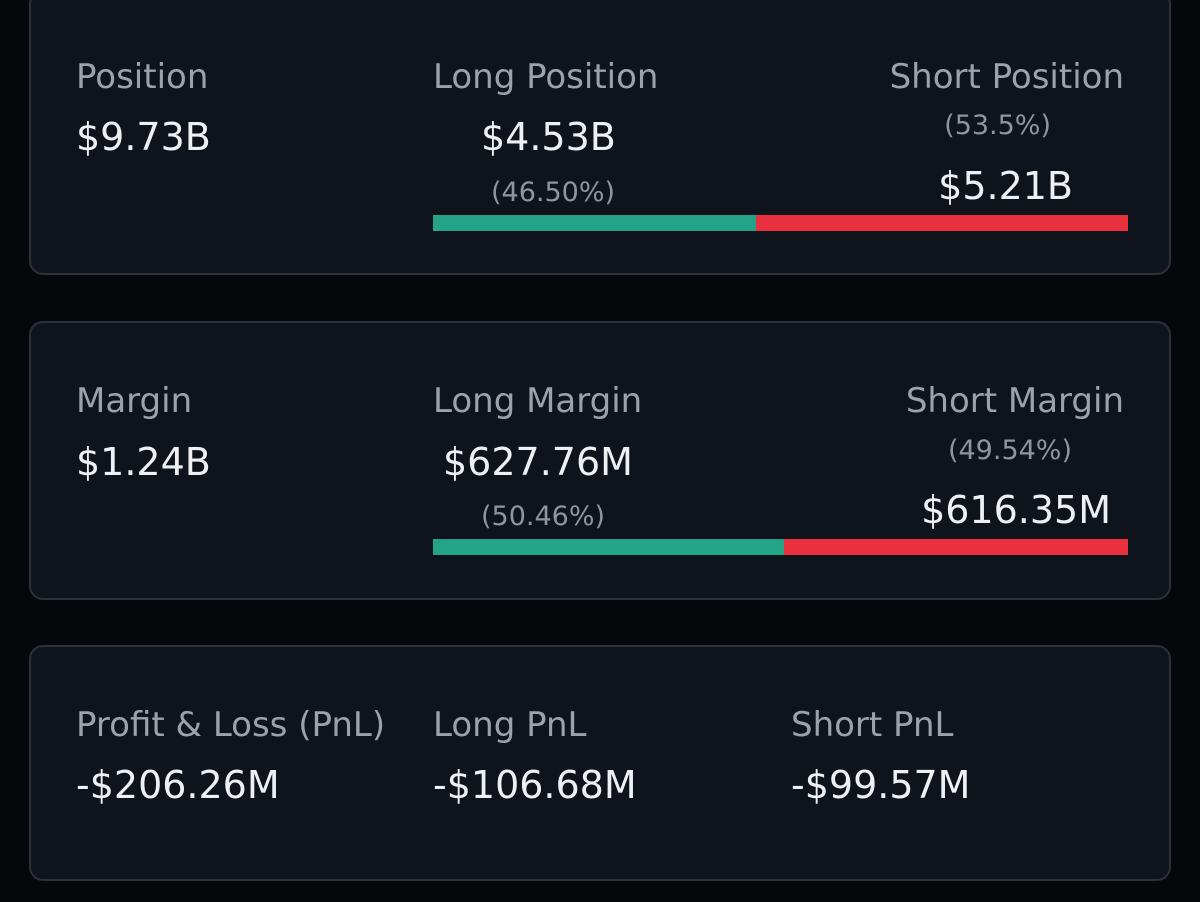 Image resolution: width=1200 pixels, height=902 pixels. I want to click on long-position-label: Long Position, so click(546, 77).